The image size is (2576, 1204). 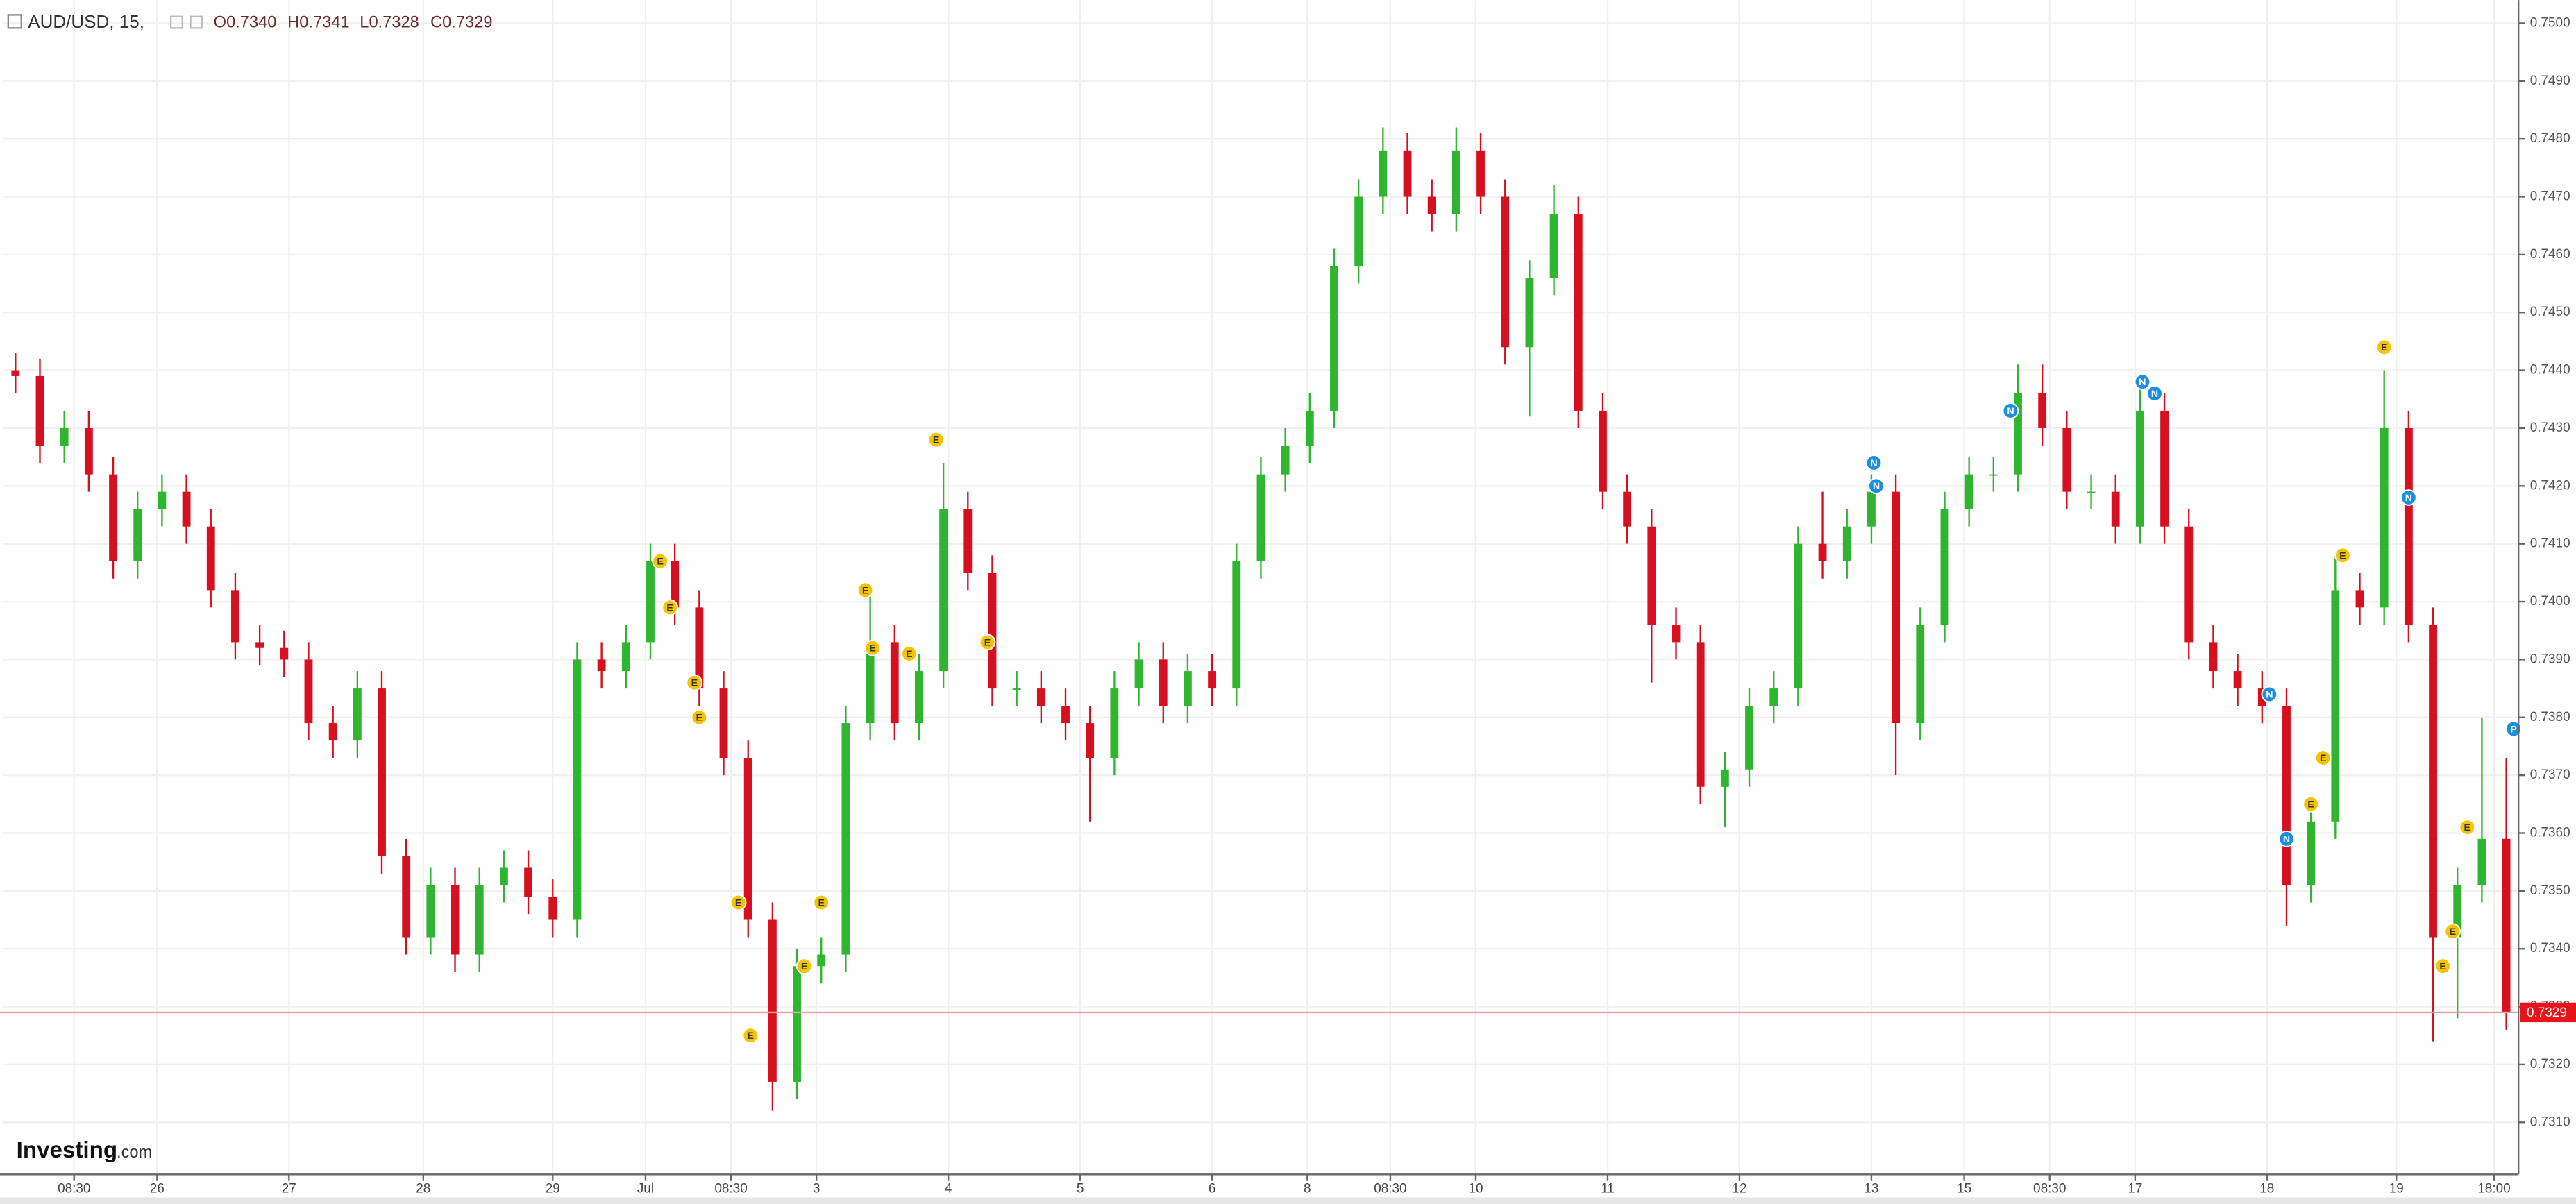 I want to click on x-tick-label: 6, so click(x=1212, y=1189).